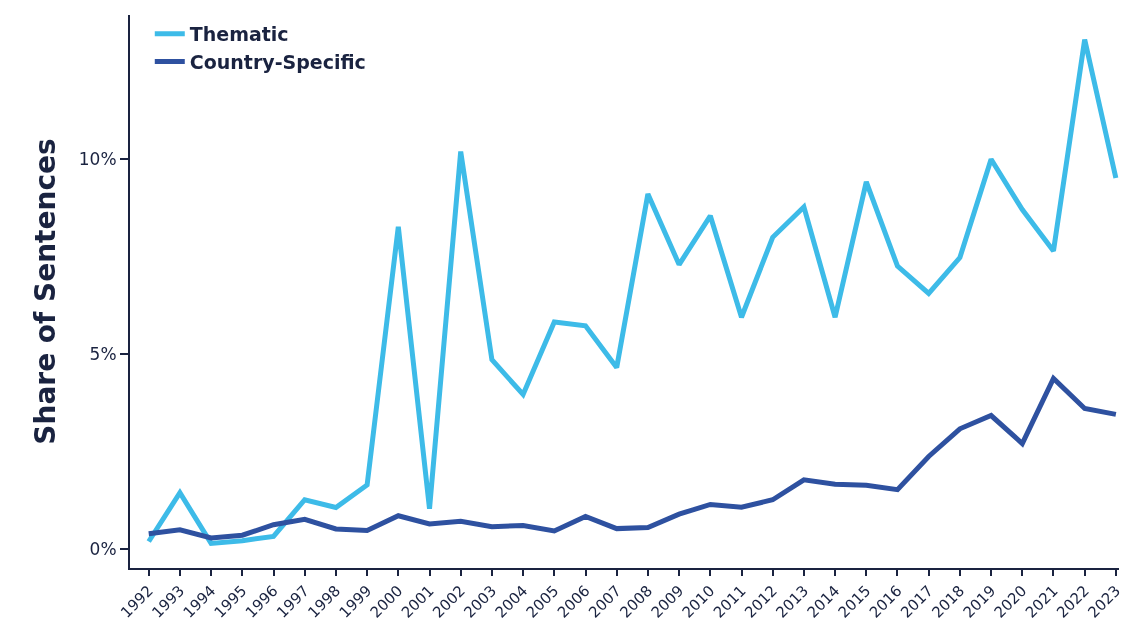 The image size is (1134, 638). I want to click on y-tick-label: 0%, so click(103, 549).